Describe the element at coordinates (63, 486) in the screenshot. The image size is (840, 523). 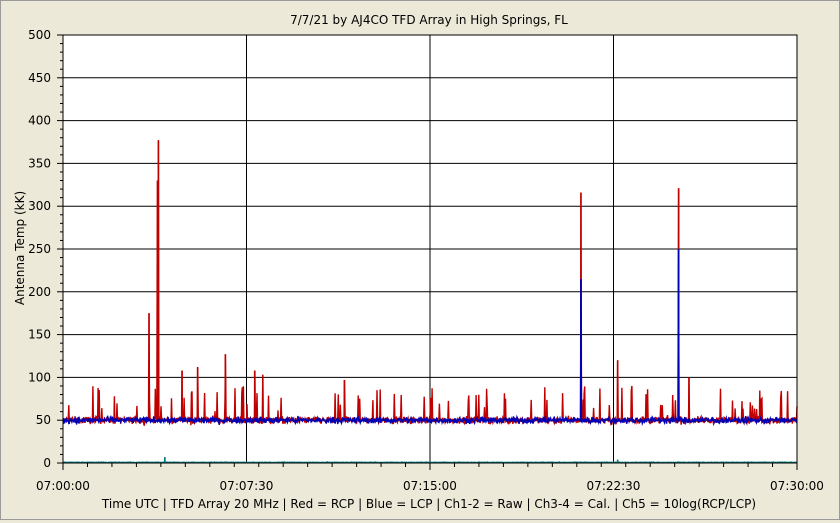
I see `x-tick-label: 07:00:00` at that location.